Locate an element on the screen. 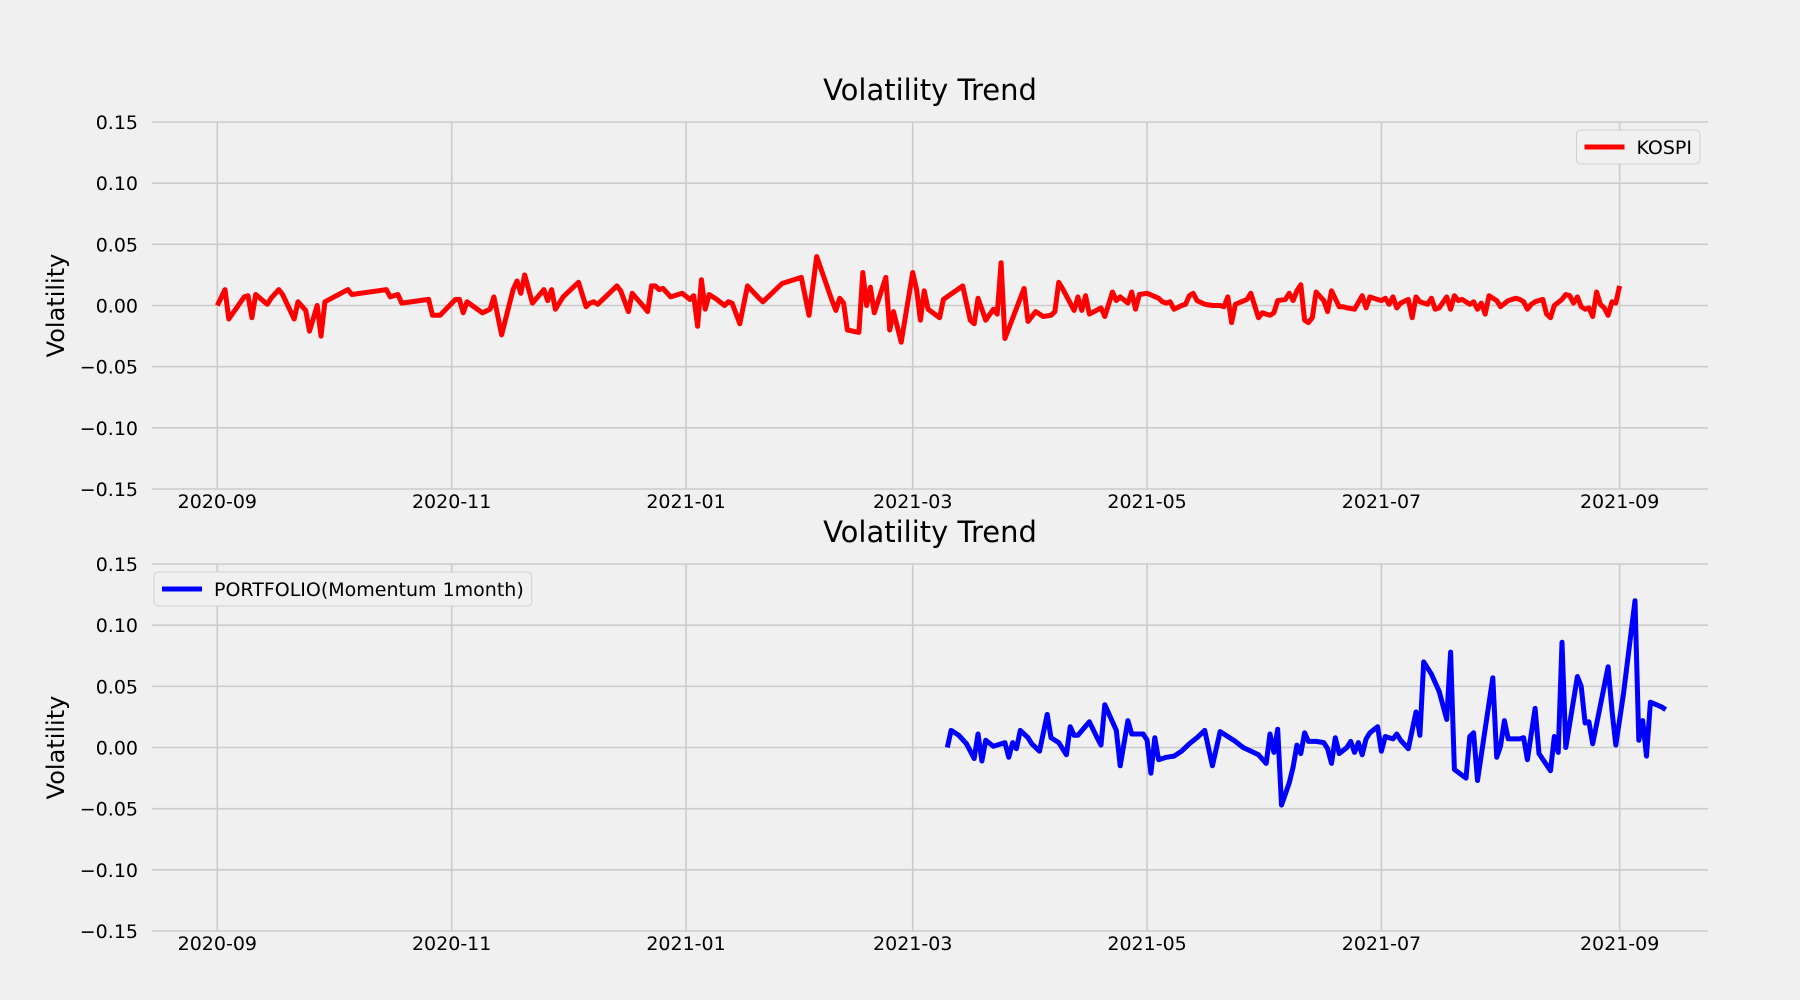 The height and width of the screenshot is (1000, 1800). legend: PORTFOLIO(Momentum 1month) is located at coordinates (343, 589).